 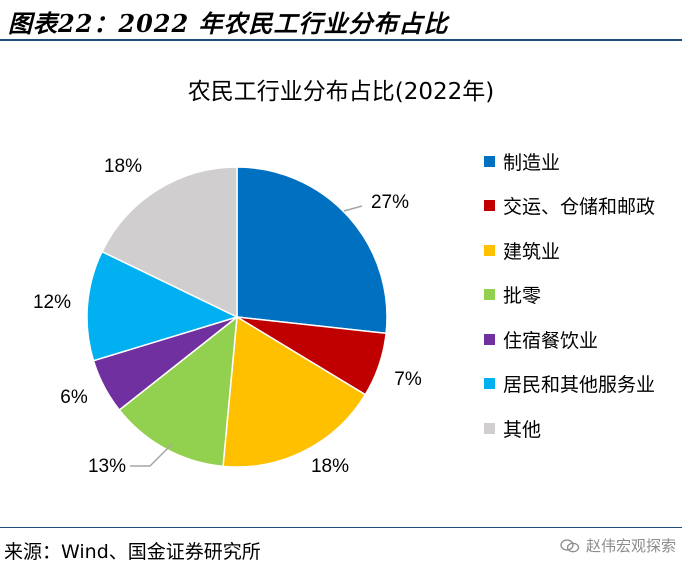 I want to click on legend-label: 其他, so click(x=522, y=429).